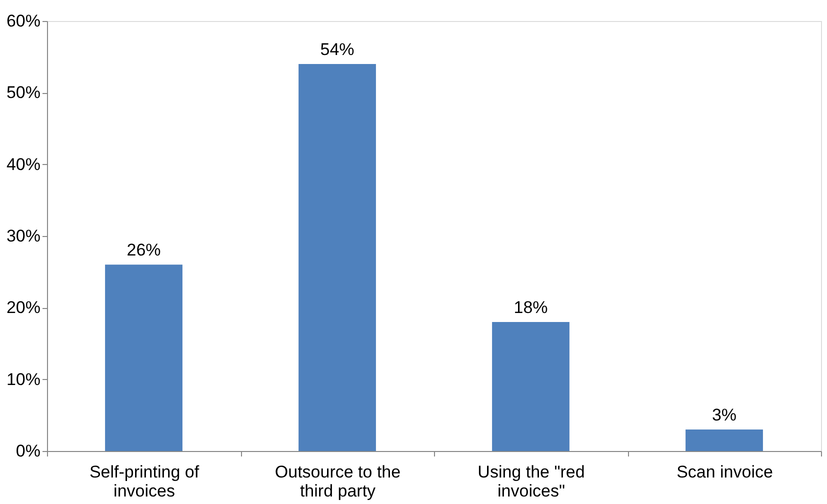 The height and width of the screenshot is (504, 827). I want to click on data-label: 18%, so click(531, 307).